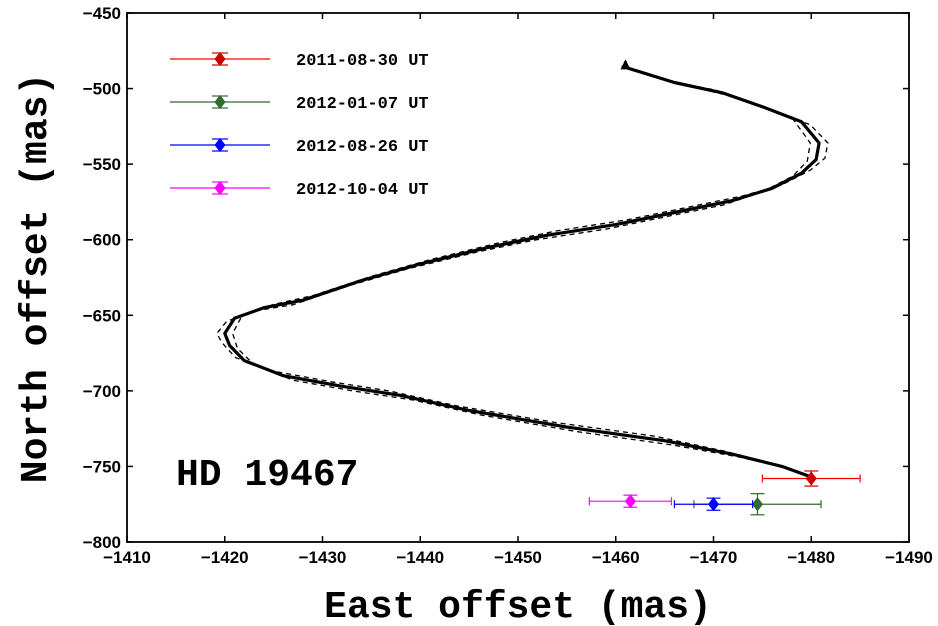  Describe the element at coordinates (362, 147) in the screenshot. I see `legend-label: 2012-08-26 UT` at that location.